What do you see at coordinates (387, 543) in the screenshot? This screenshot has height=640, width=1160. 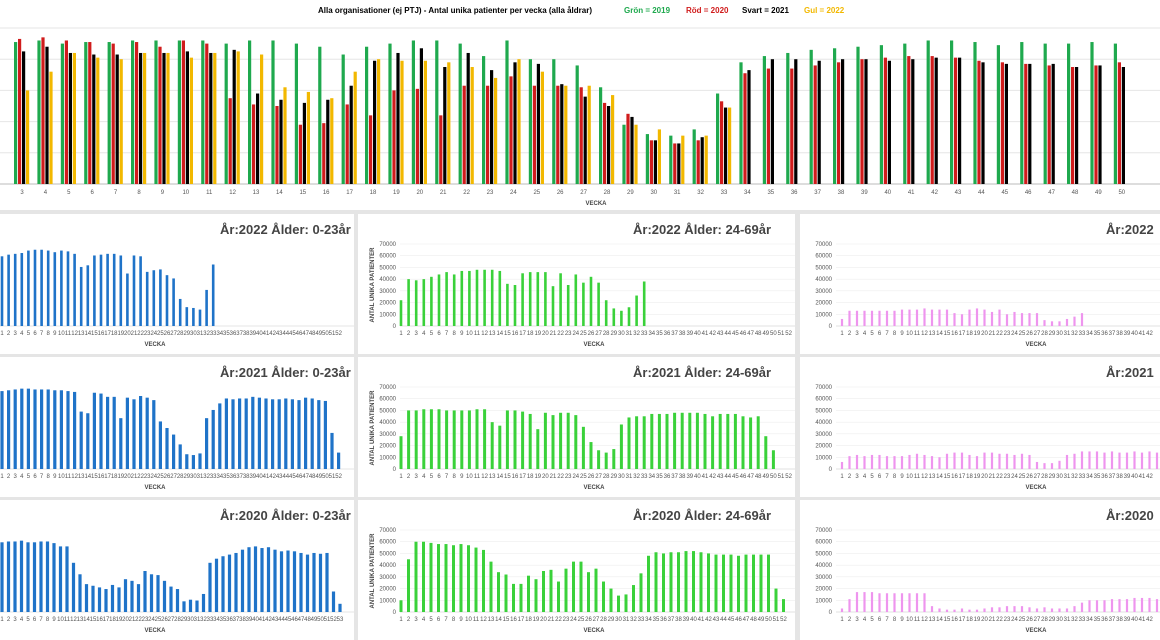 I see `y-tick-label: 60000` at bounding box center [387, 543].